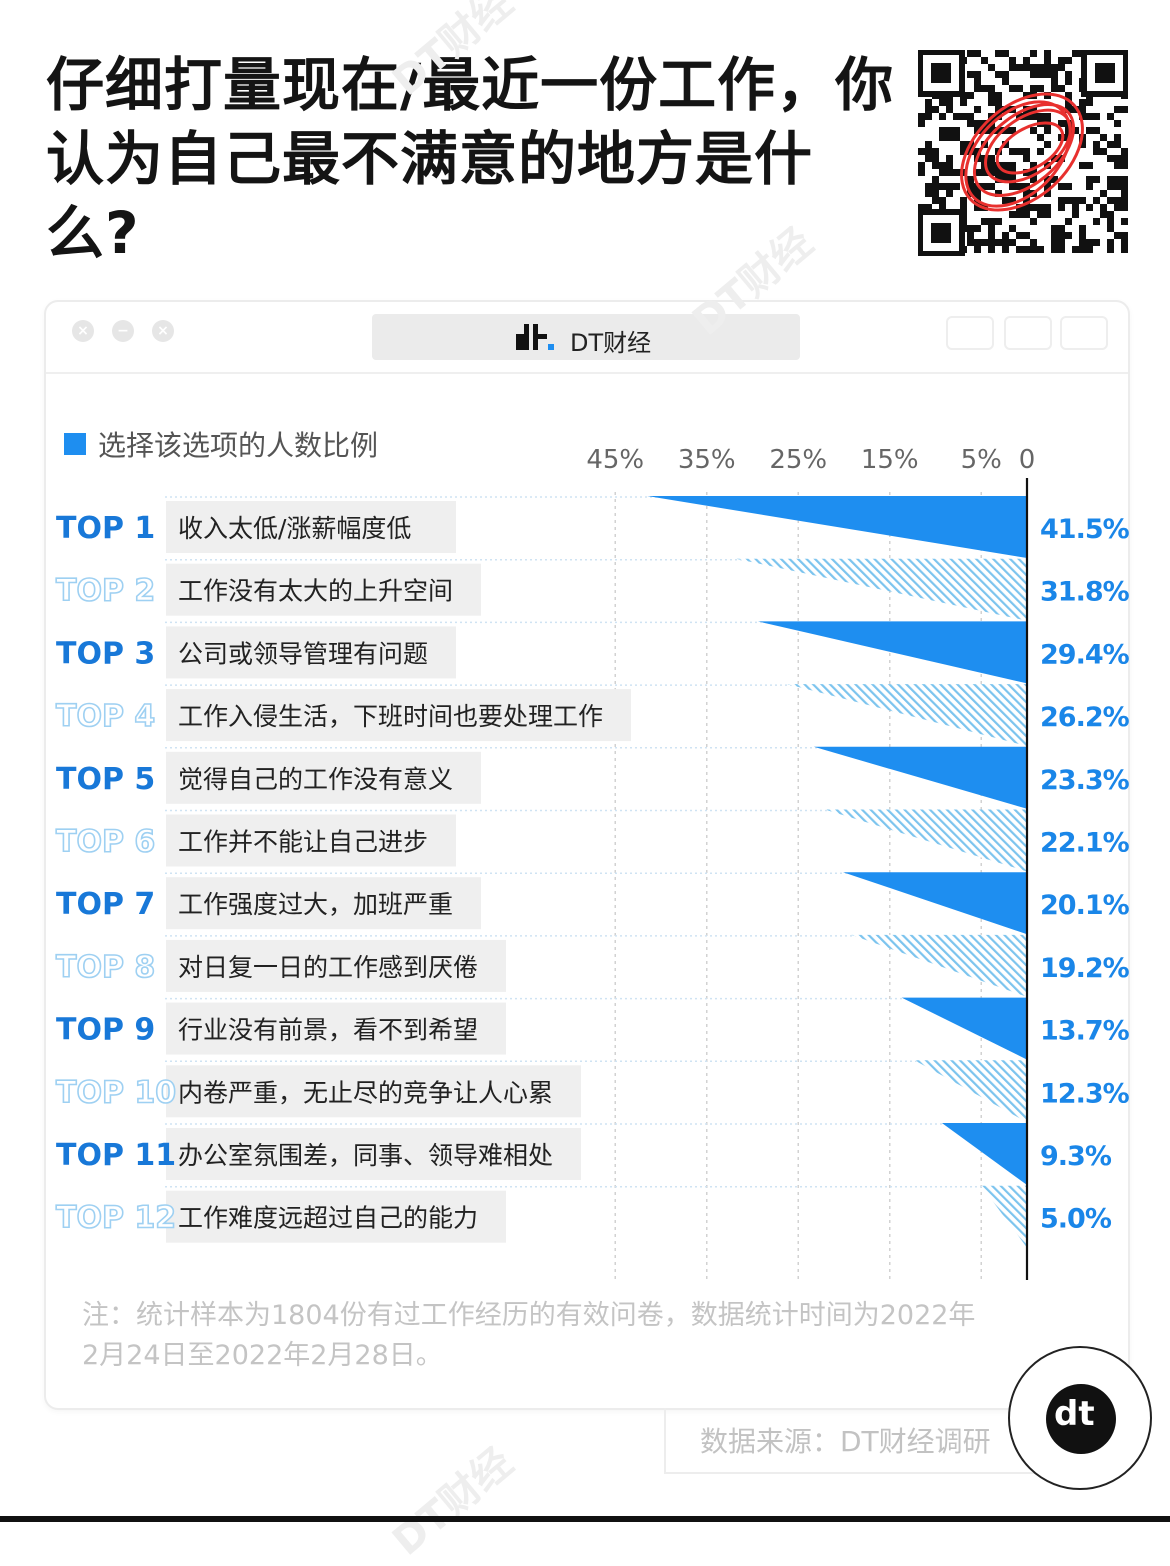 This screenshot has height=1566, width=1170. I want to click on rank-label: TOP 11, so click(116, 1155).